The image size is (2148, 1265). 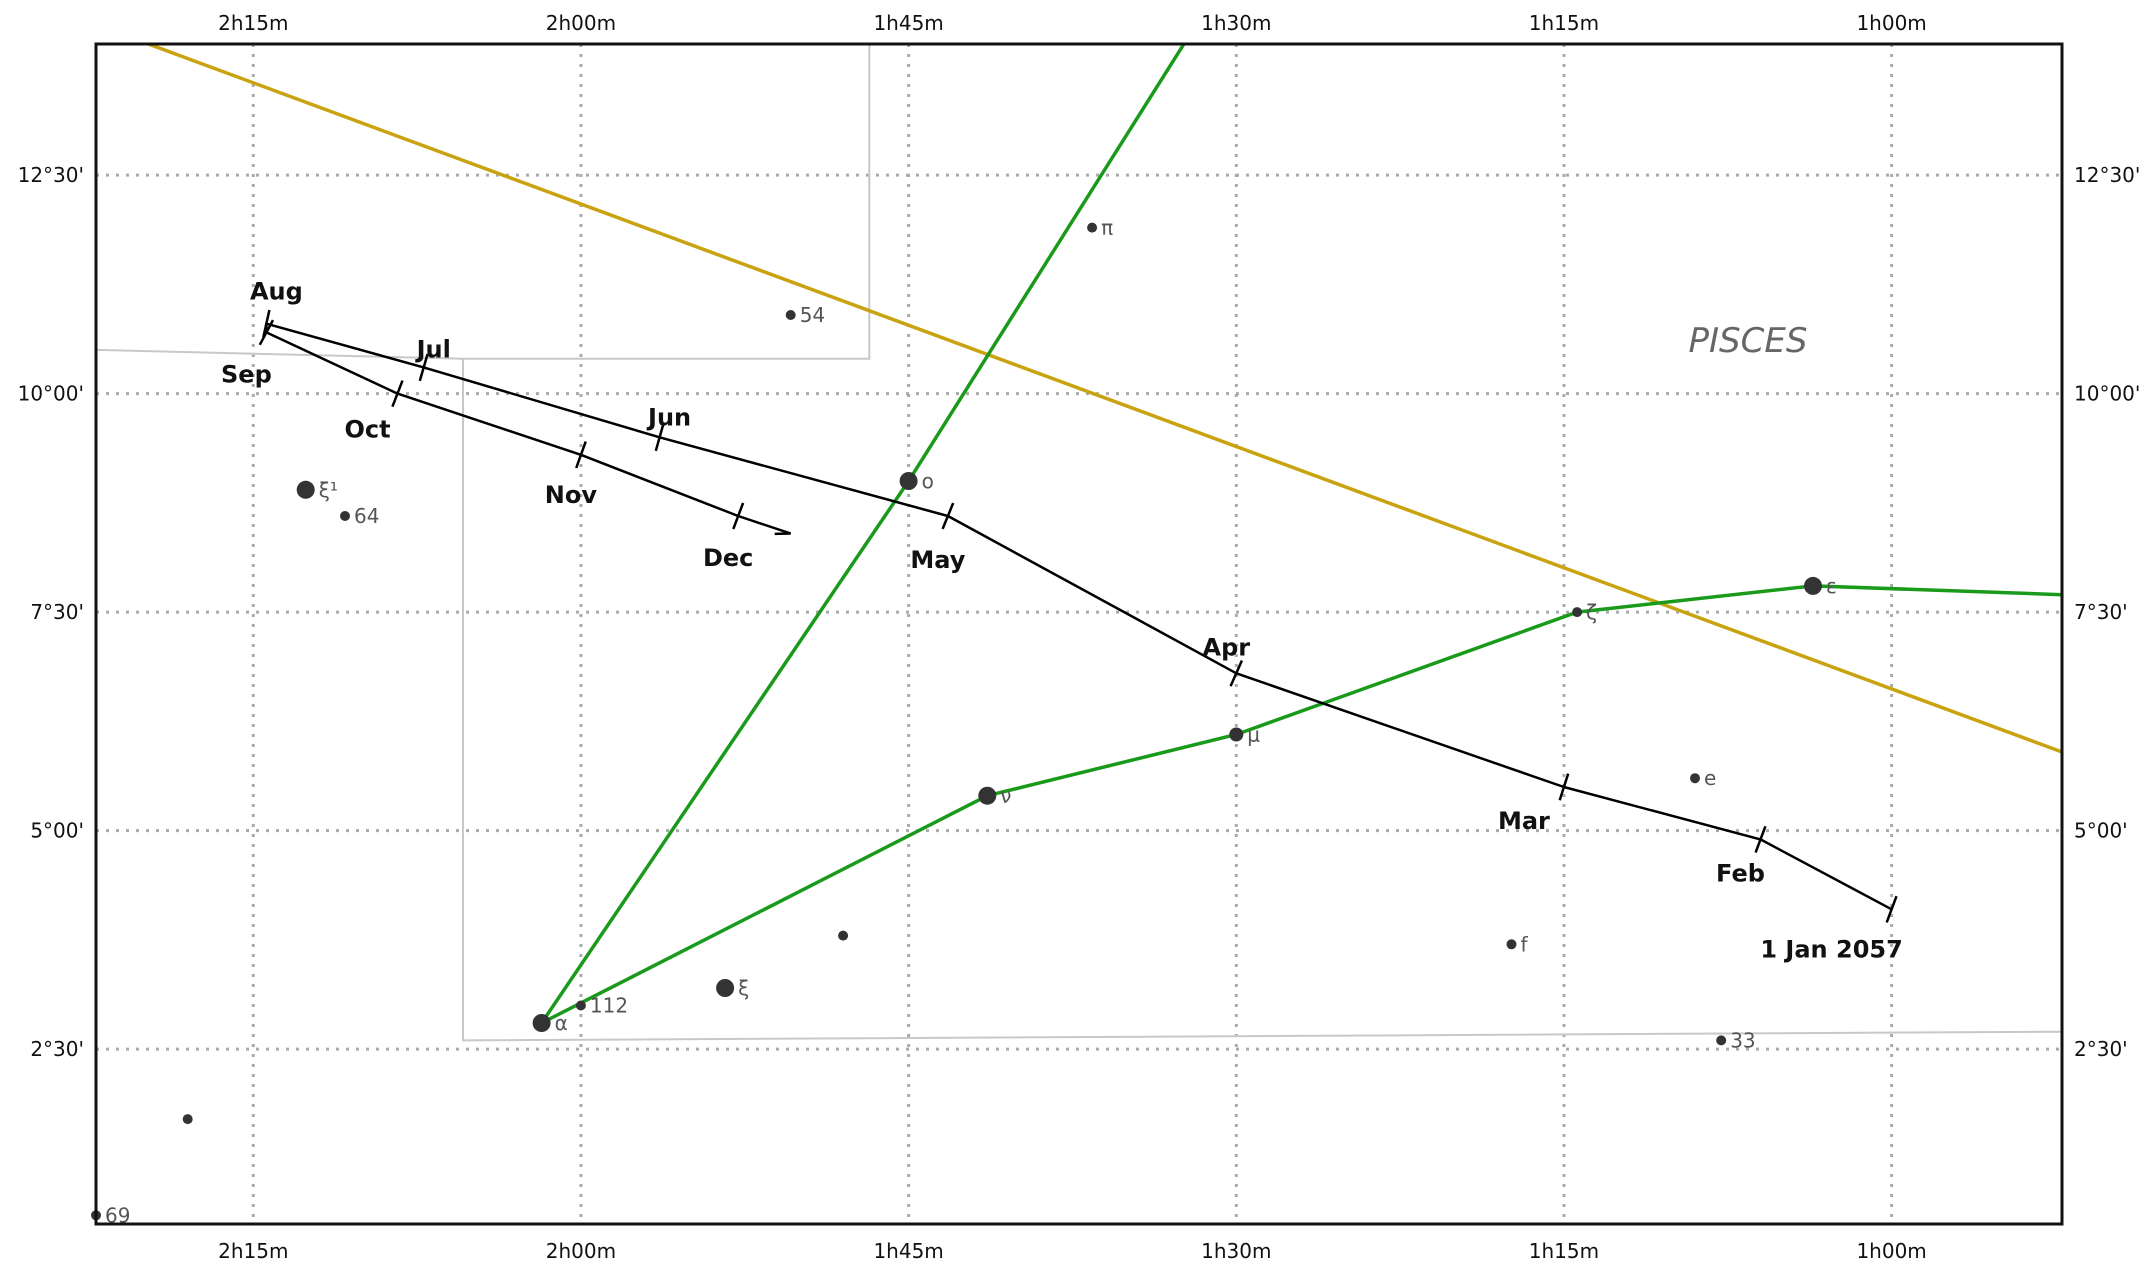 I want to click on star-label: ξ¹, so click(x=328, y=490).